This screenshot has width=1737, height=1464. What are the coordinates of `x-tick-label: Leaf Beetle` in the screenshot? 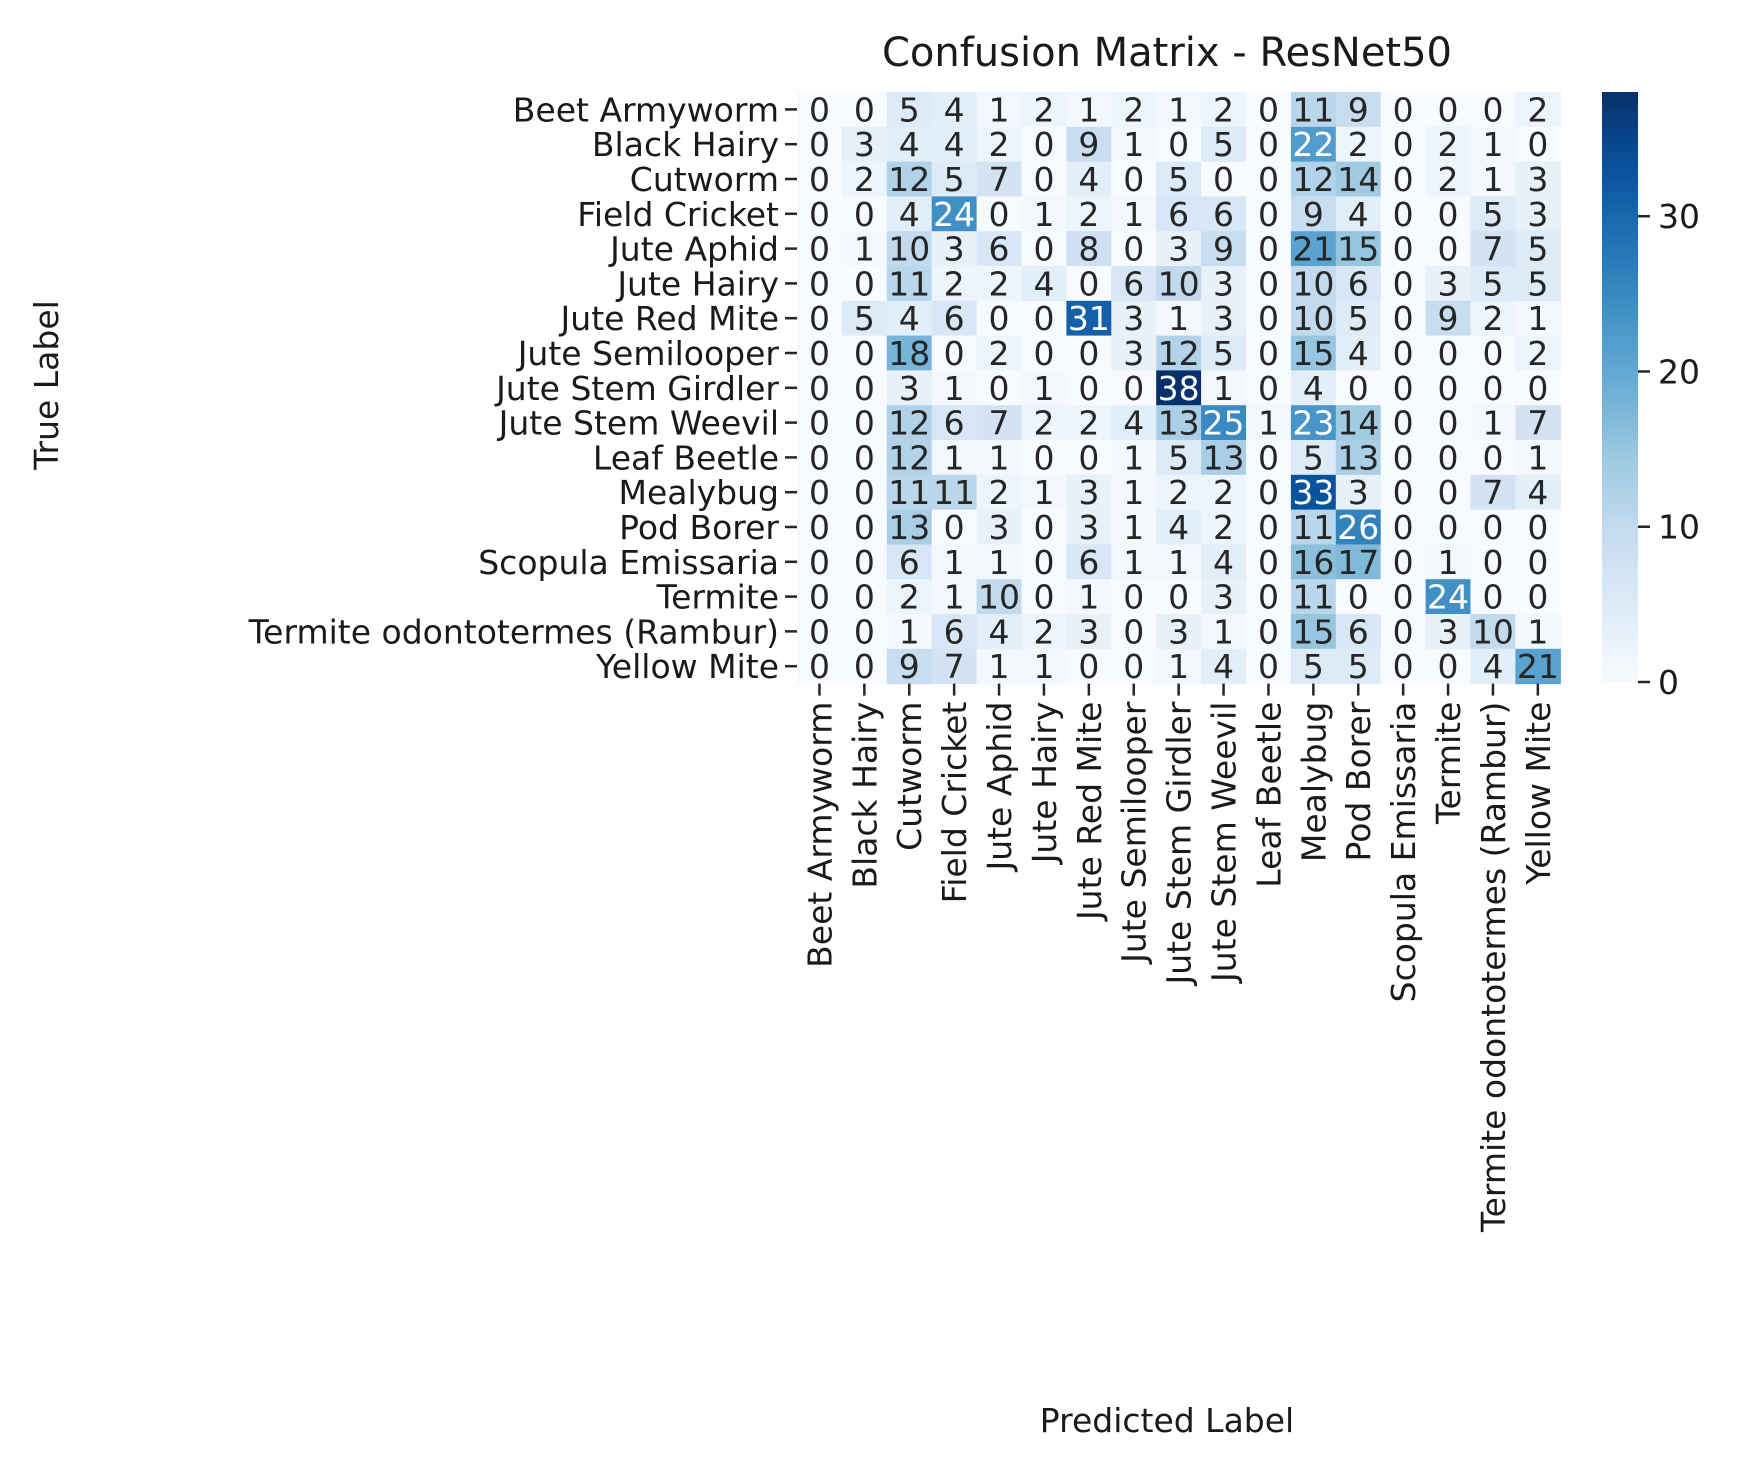 It's located at (1268, 795).